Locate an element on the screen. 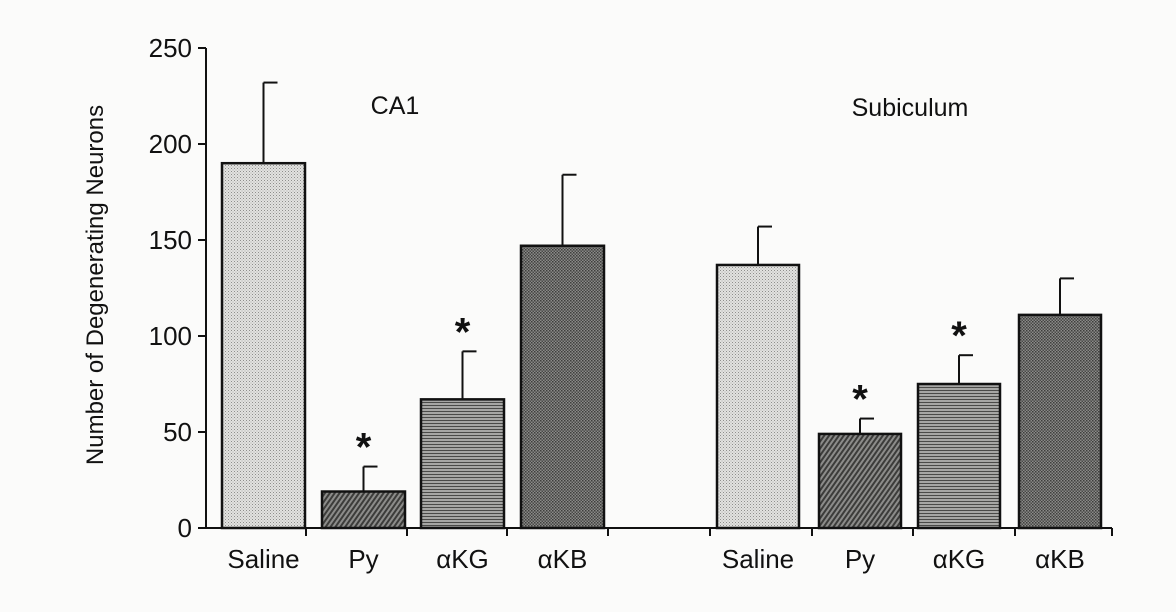 The height and width of the screenshot is (612, 1176). y-tick-label: 150 is located at coordinates (170, 240).